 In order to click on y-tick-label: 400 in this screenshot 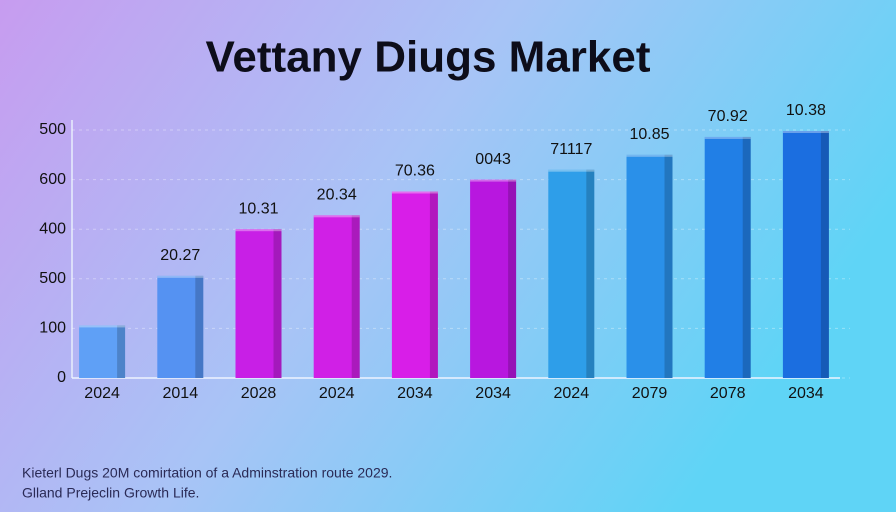, I will do `click(52, 228)`.